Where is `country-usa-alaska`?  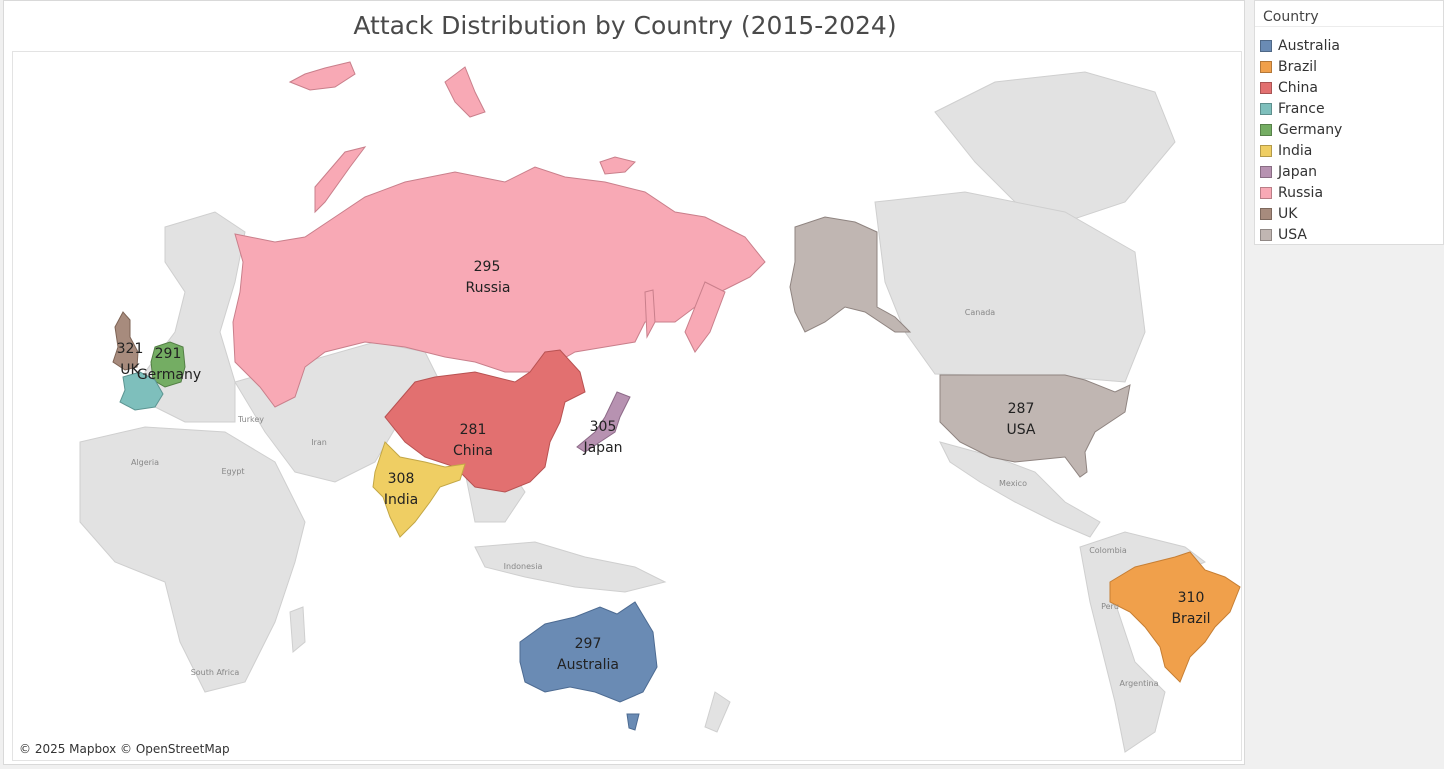 country-usa-alaska is located at coordinates (850, 274).